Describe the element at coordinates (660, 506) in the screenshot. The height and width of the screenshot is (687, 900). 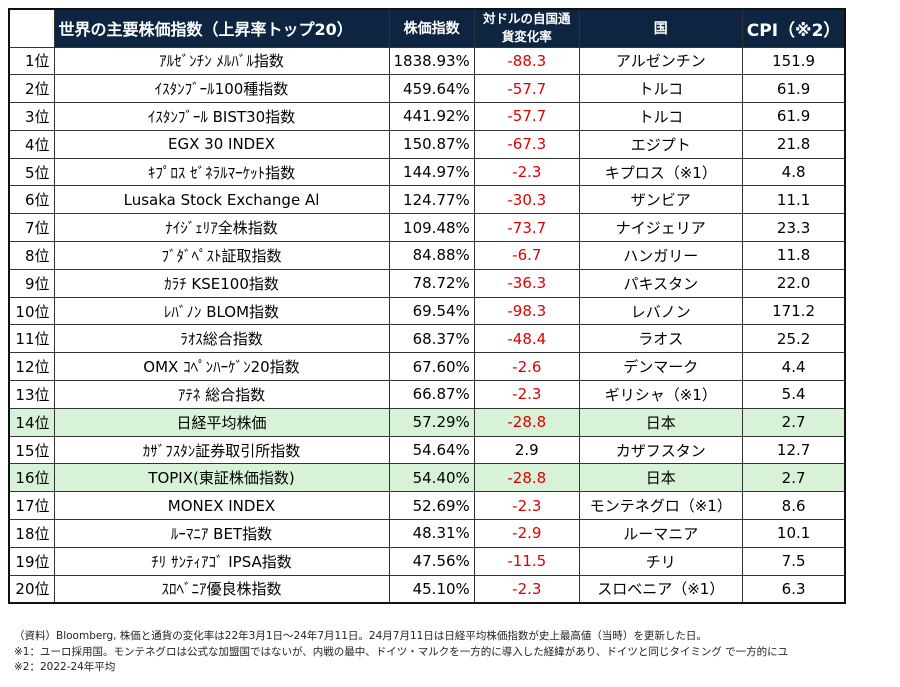
I see `country-cell: モンテネグロ（※1）` at that location.